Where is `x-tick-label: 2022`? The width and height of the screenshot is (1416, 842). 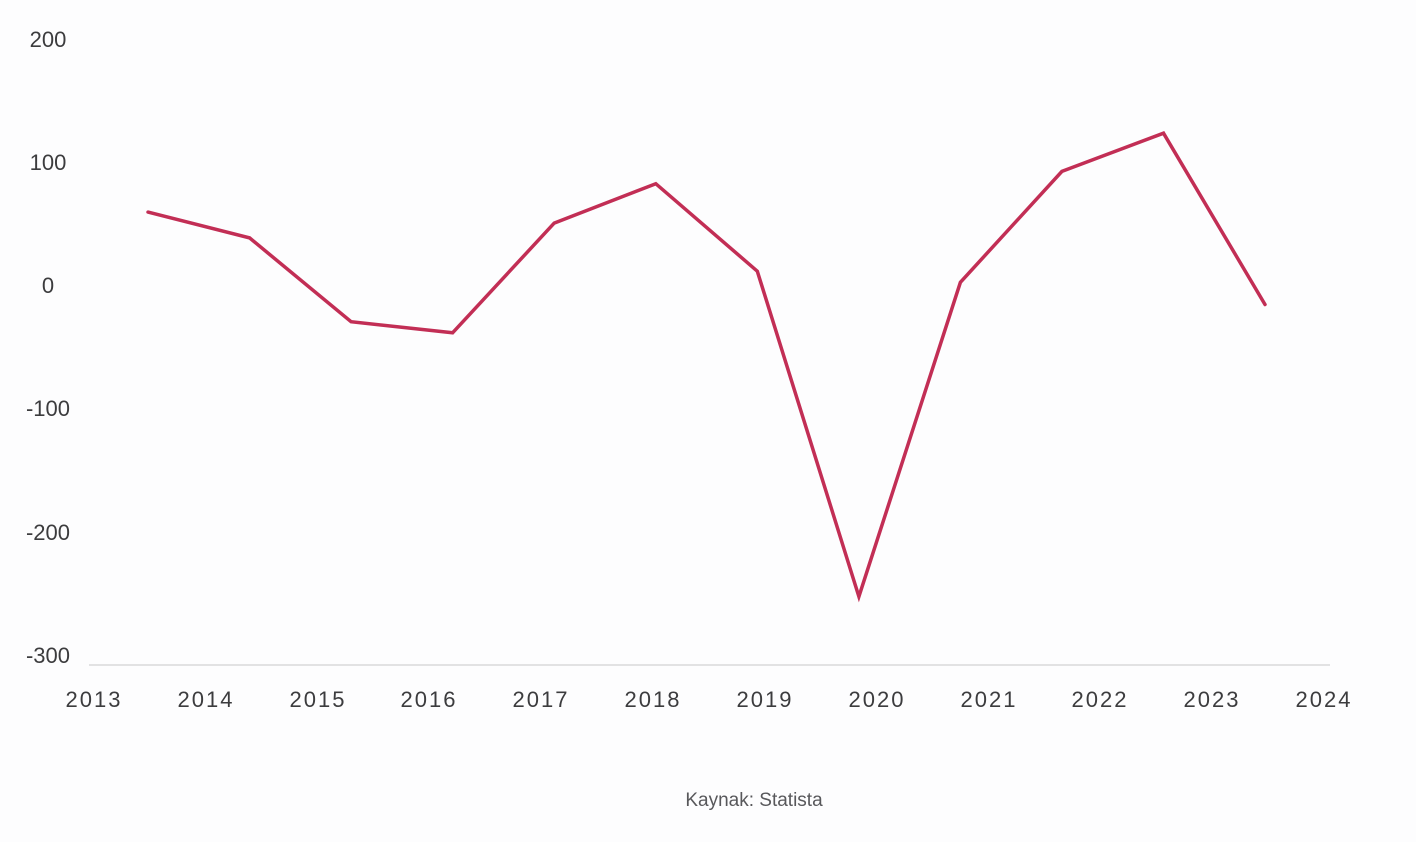 x-tick-label: 2022 is located at coordinates (1100, 699).